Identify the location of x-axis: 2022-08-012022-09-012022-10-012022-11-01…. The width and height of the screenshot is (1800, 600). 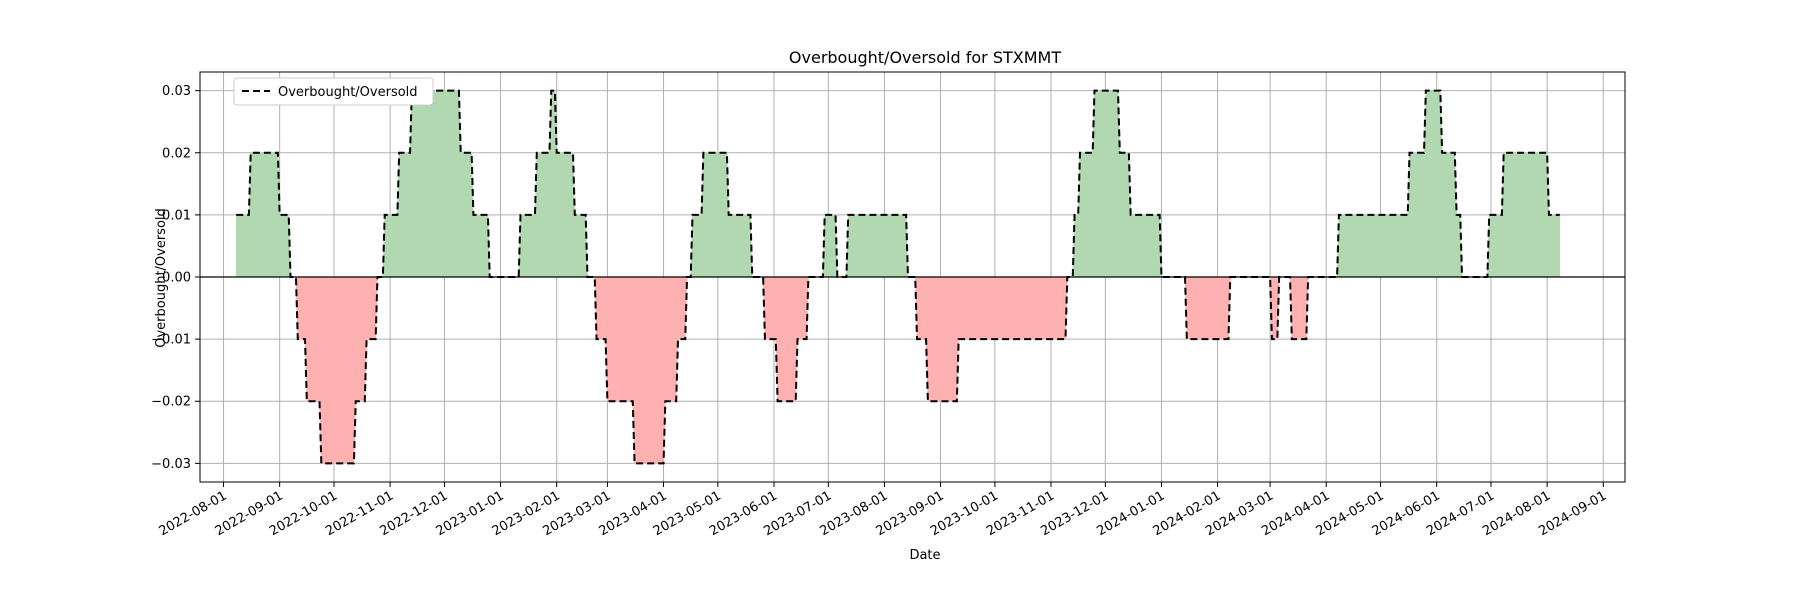
(883, 510).